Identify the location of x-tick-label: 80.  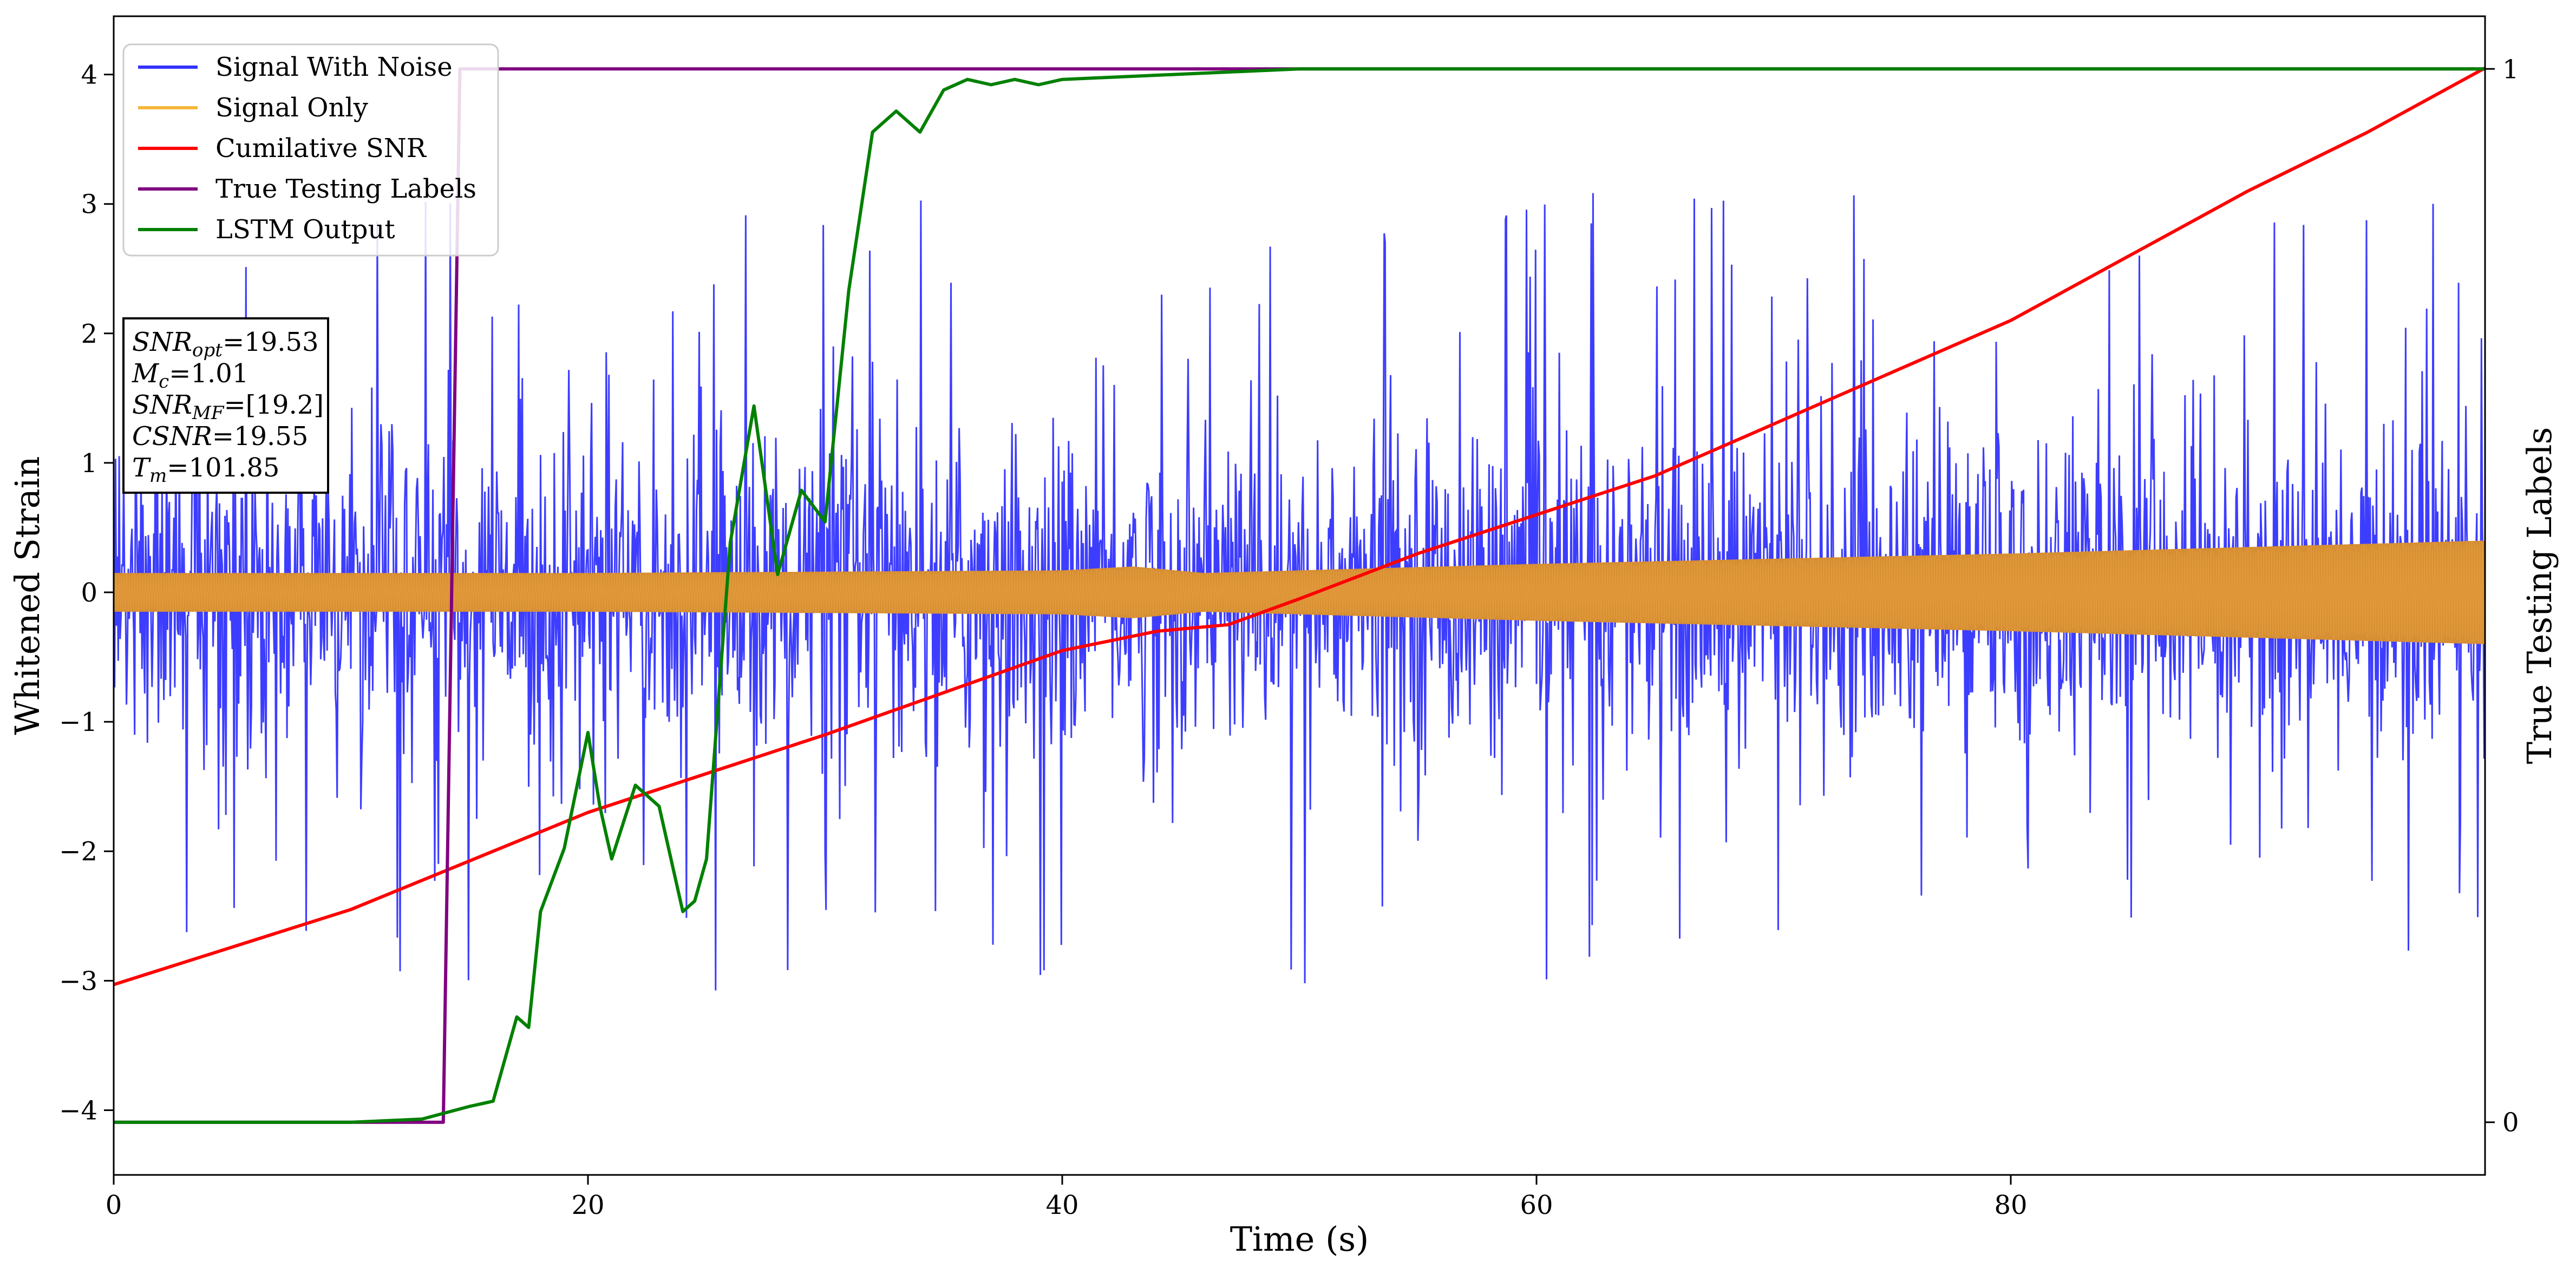
(2010, 1205).